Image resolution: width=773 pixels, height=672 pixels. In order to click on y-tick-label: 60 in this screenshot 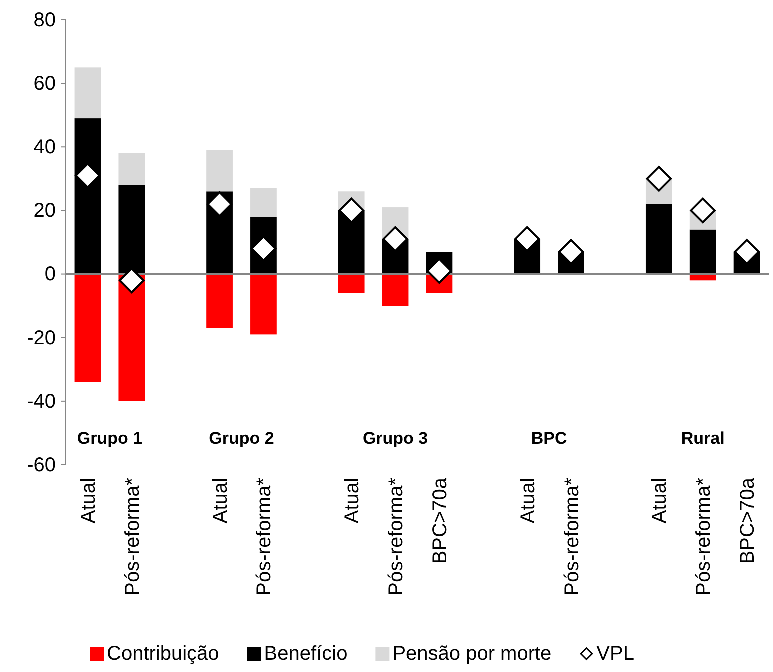, I will do `click(45, 83)`.